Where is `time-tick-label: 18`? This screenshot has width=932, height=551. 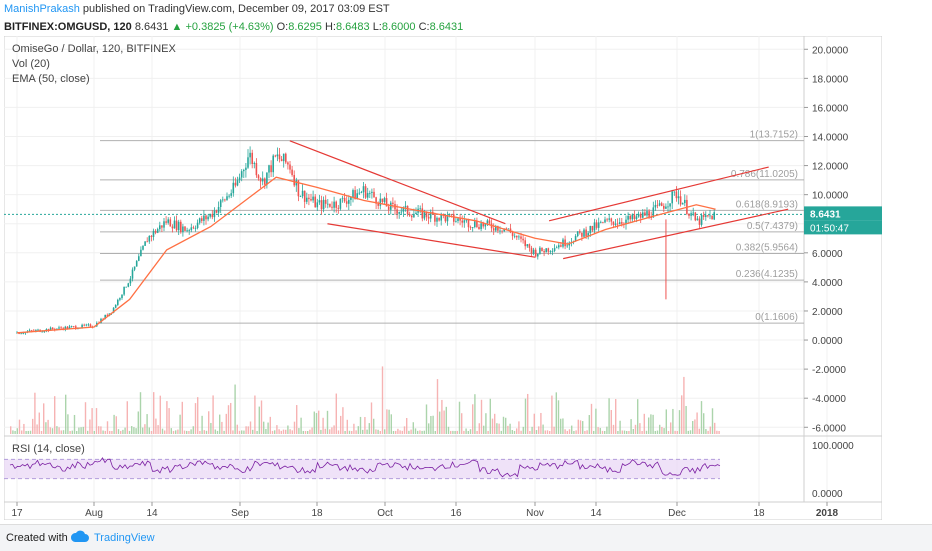 time-tick-label: 18 is located at coordinates (759, 513).